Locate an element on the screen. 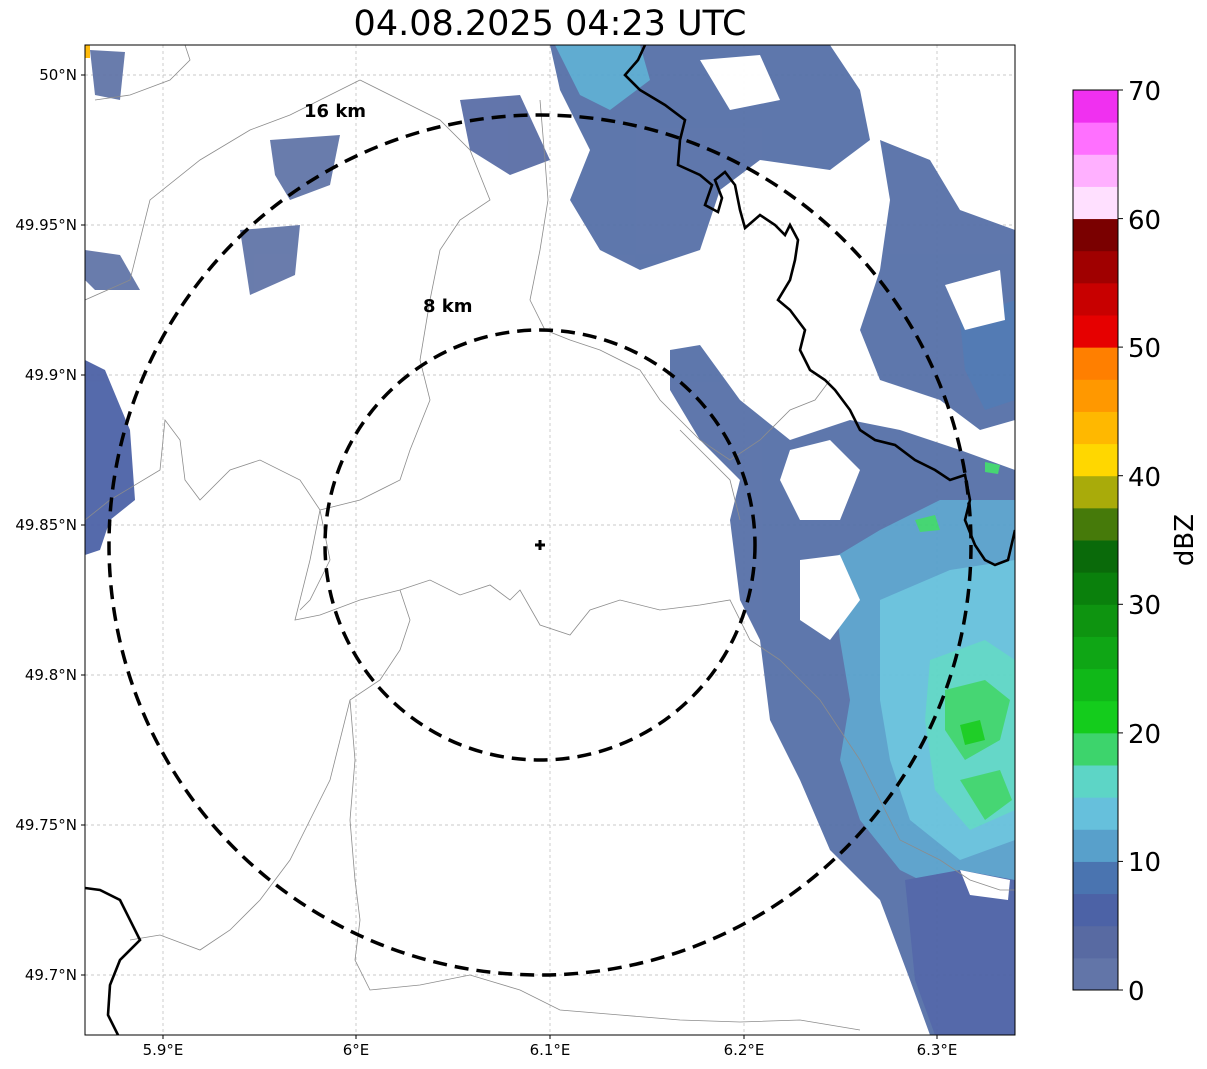 Image resolution: width=1207 pixels, height=1069 pixels. range-ring-8km is located at coordinates (540, 545).